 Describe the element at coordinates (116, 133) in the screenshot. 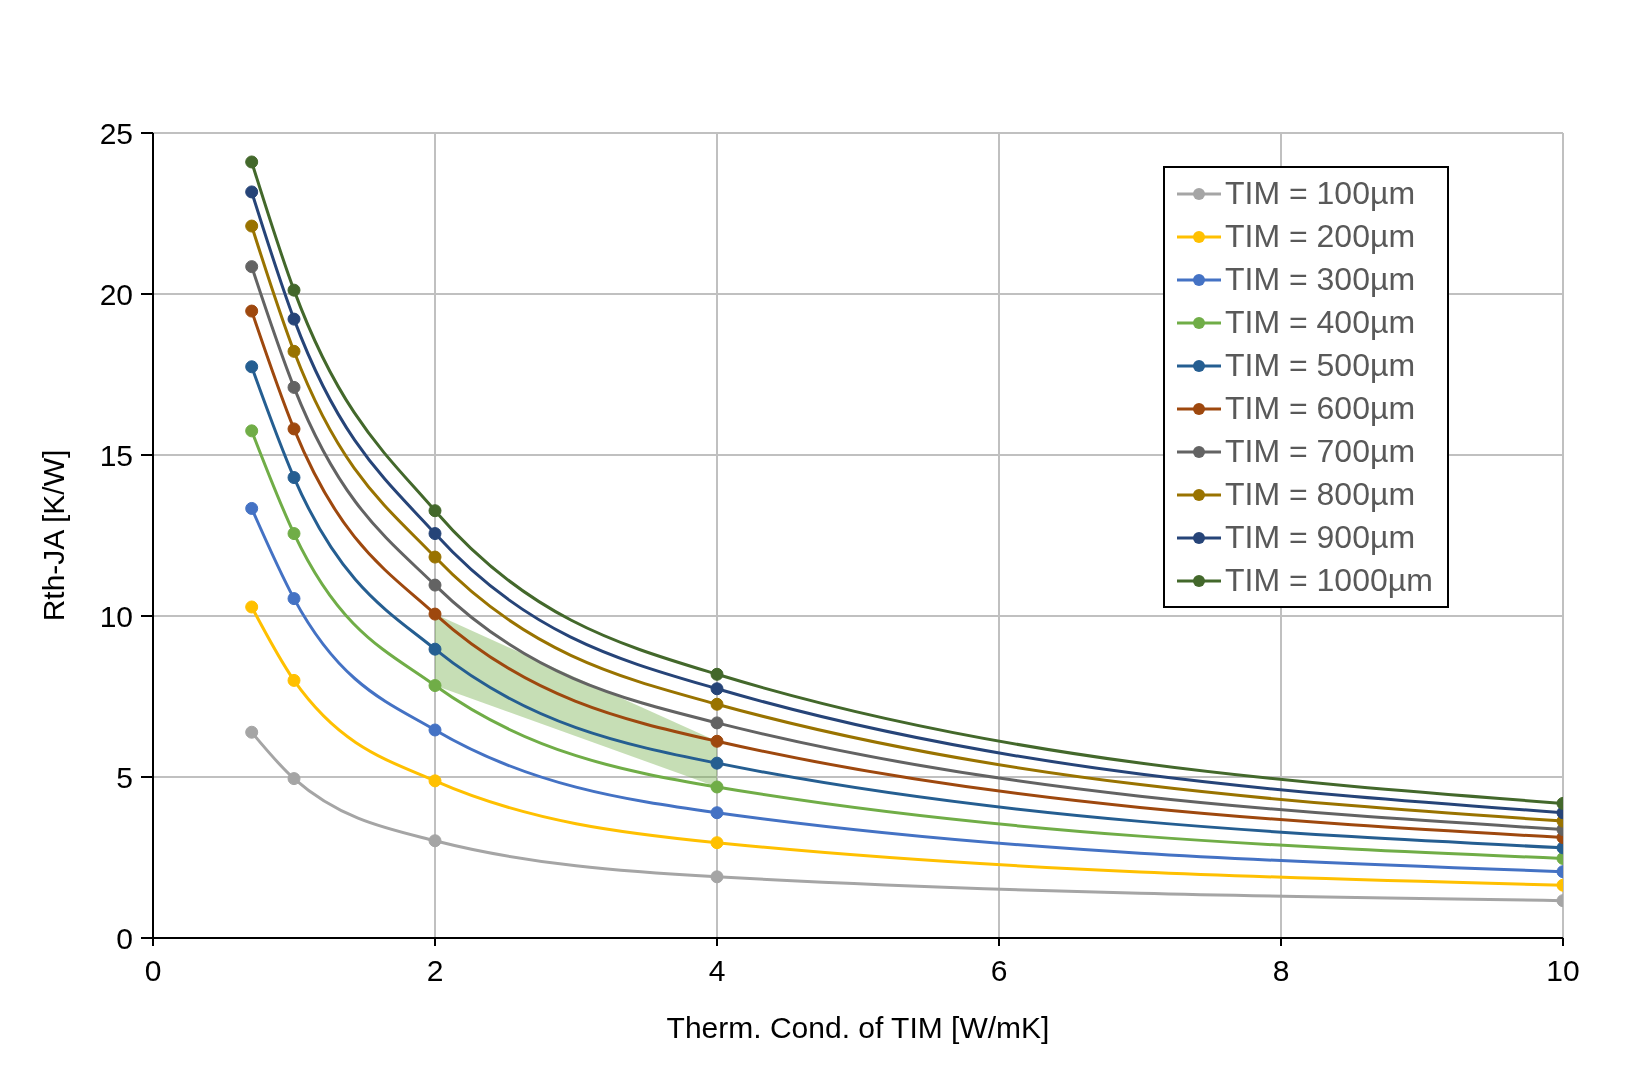

I see `y-tick-label: 25` at that location.